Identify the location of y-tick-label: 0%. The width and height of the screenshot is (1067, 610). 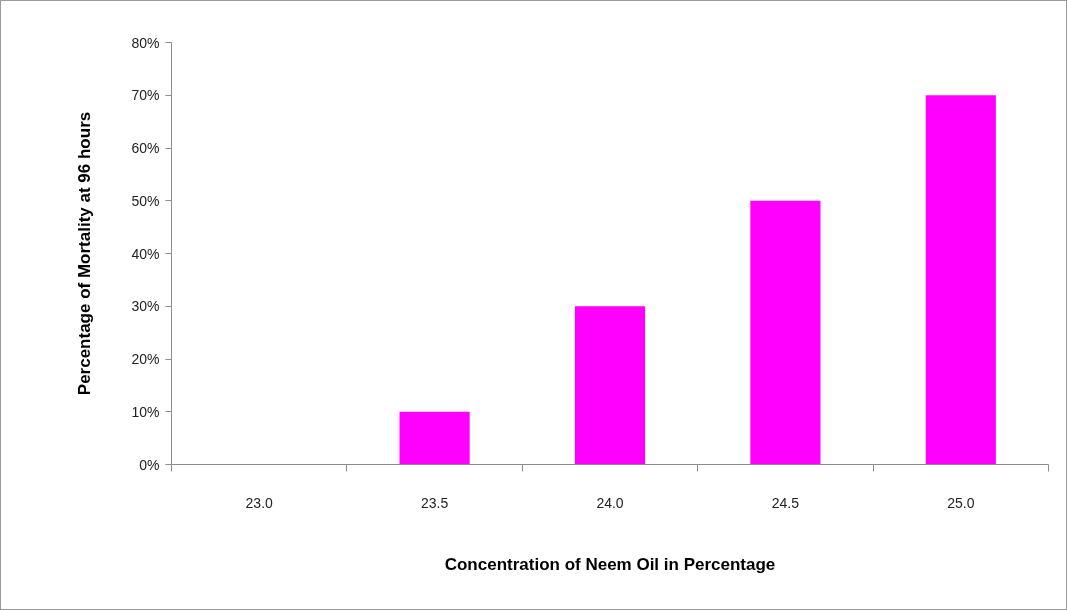
(149, 464).